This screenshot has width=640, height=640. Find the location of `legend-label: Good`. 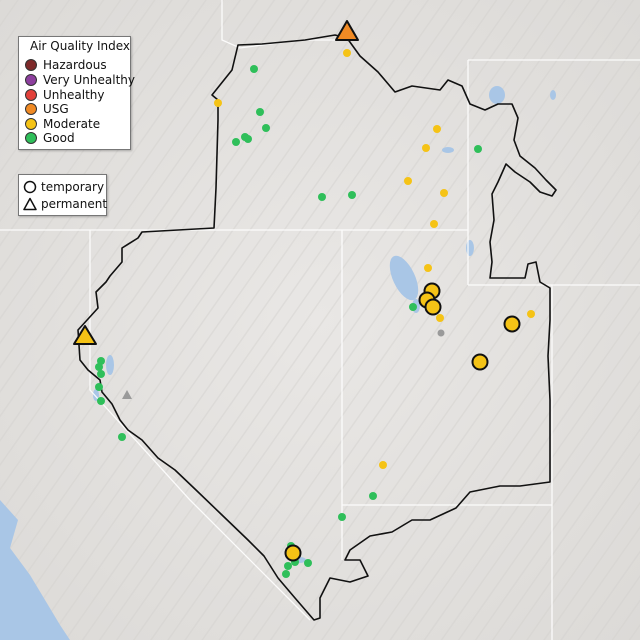

legend-label: Good is located at coordinates (59, 138).